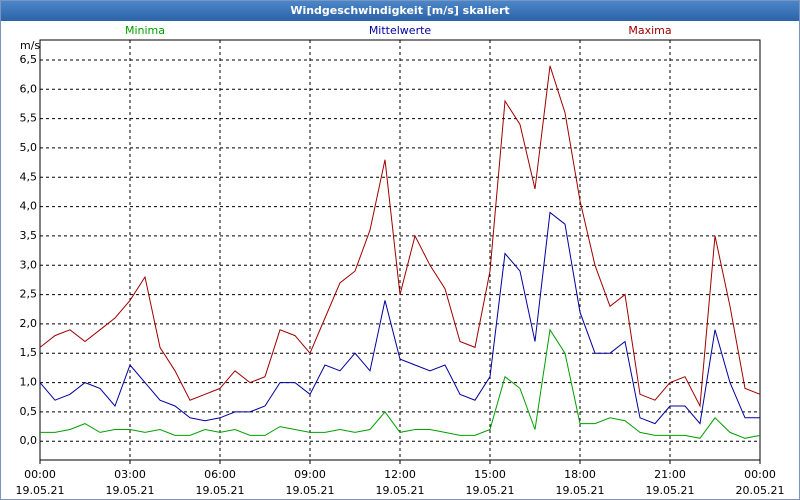  Describe the element at coordinates (29, 206) in the screenshot. I see `y-tick-label: 4,0` at that location.